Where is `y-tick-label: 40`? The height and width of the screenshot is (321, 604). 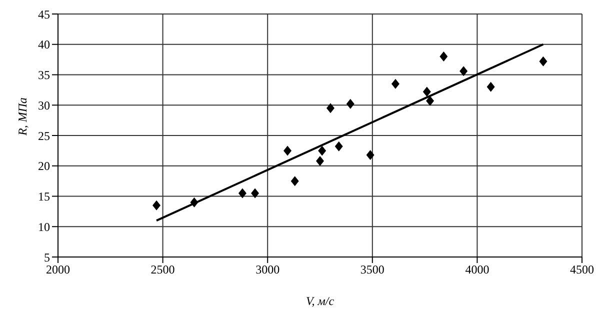
y-tick-label: 40 is located at coordinates (44, 45).